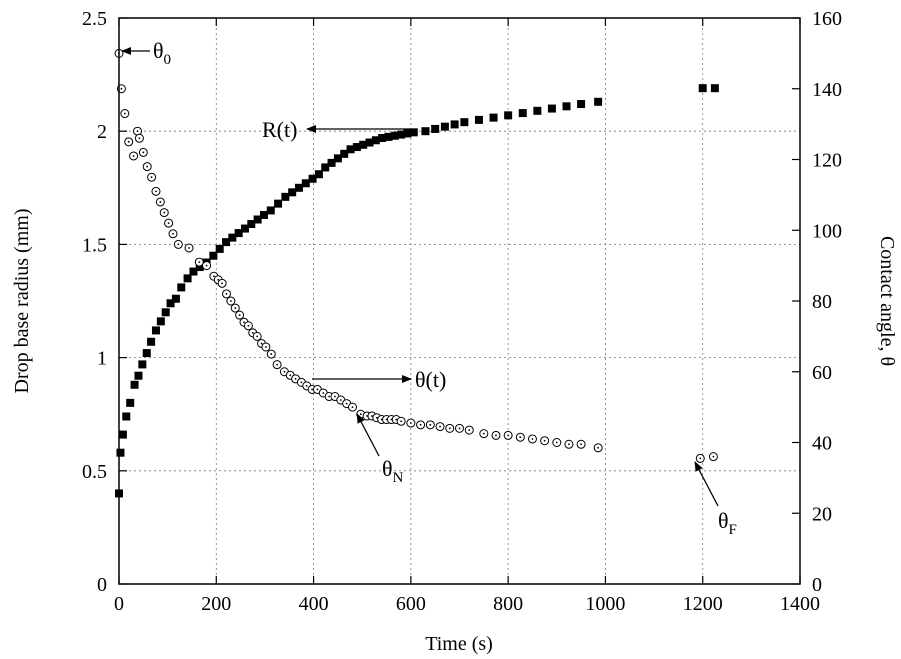 The width and height of the screenshot is (901, 659). Describe the element at coordinates (822, 514) in the screenshot. I see `y2-tick-label: 20` at that location.